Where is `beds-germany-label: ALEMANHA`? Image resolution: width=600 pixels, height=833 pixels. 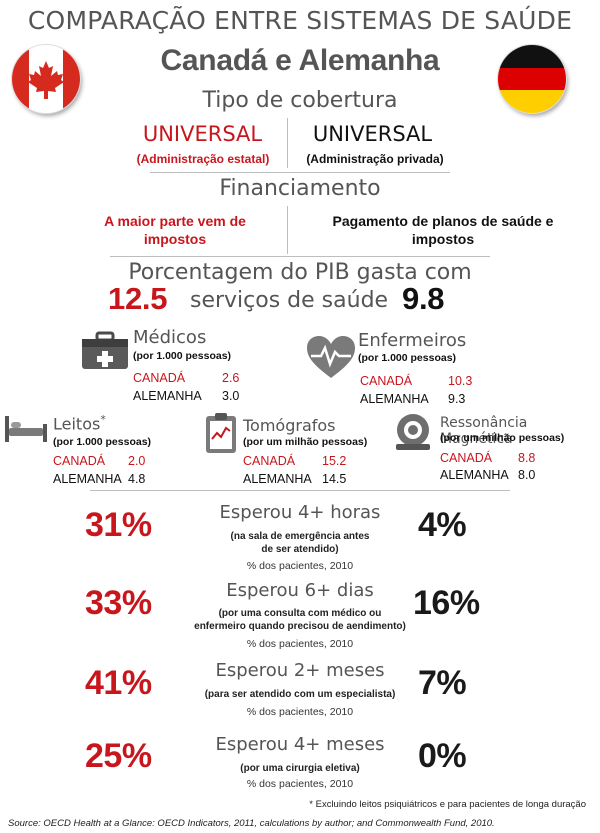 beds-germany-label: ALEMANHA is located at coordinates (87, 479).